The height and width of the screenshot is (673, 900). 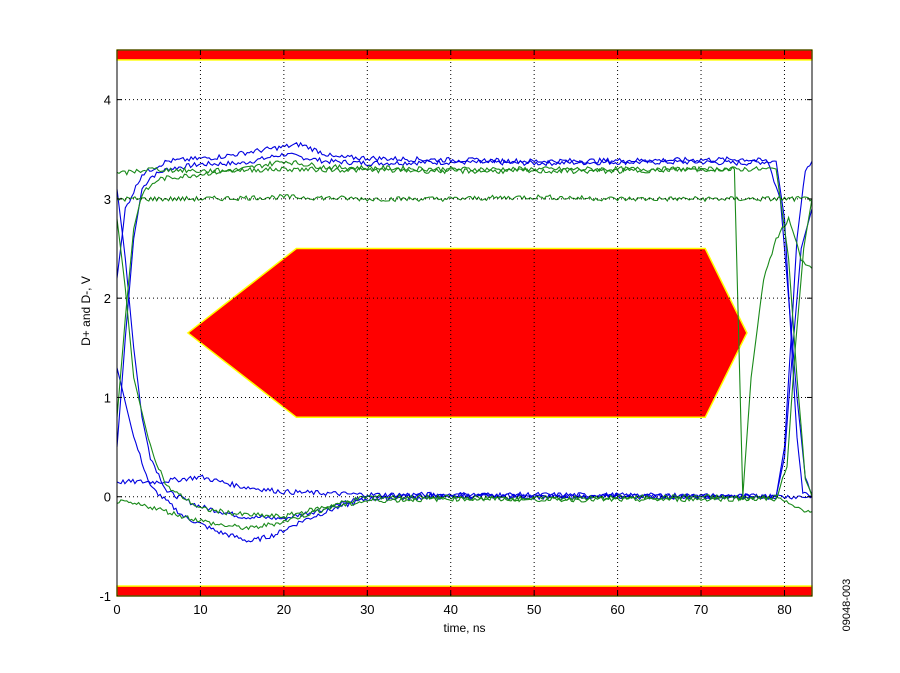 I want to click on x-tick-label: 50, so click(x=534, y=609).